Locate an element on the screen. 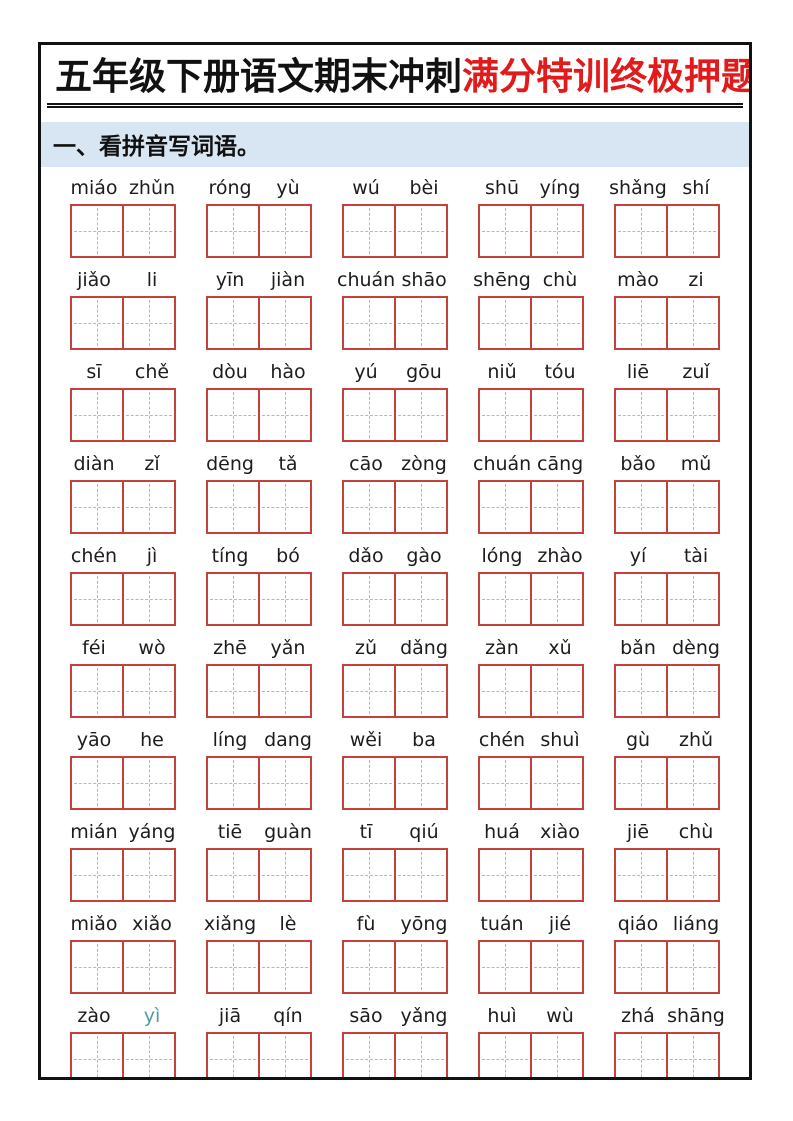 The image size is (793, 1121). pinyin-syllable: cāng is located at coordinates (560, 463).